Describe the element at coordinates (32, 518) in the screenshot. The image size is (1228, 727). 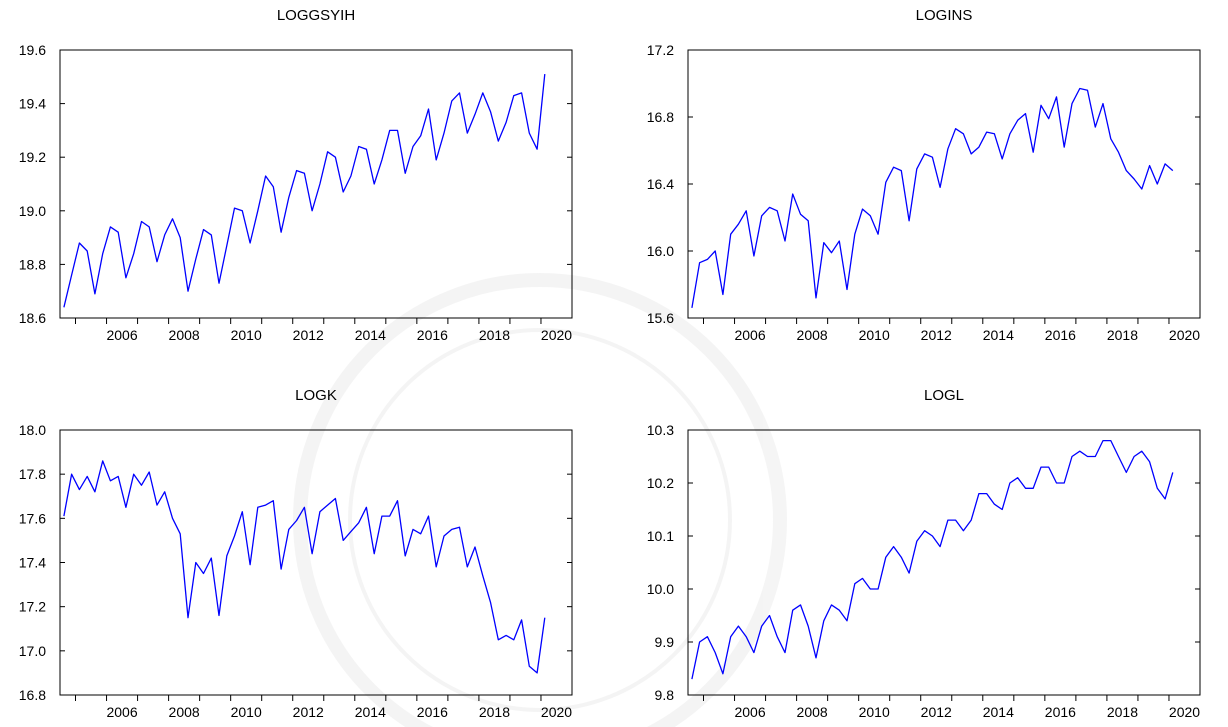
I see `y-tick-label: 17.6` at that location.